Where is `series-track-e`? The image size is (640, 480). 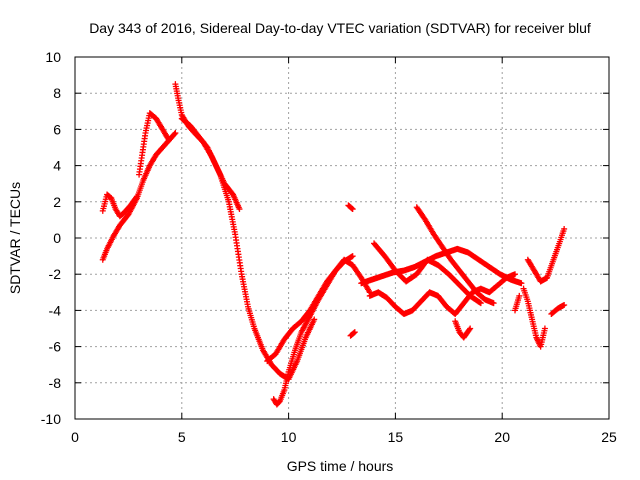 series-track-e is located at coordinates (210, 164).